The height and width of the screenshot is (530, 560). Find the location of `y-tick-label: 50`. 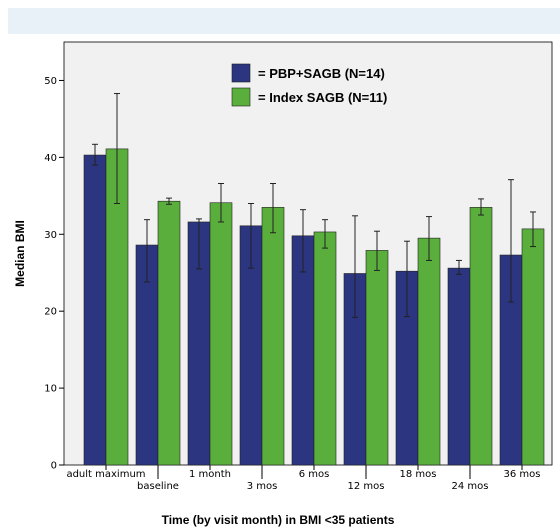

y-tick-label: 50 is located at coordinates (50, 81).